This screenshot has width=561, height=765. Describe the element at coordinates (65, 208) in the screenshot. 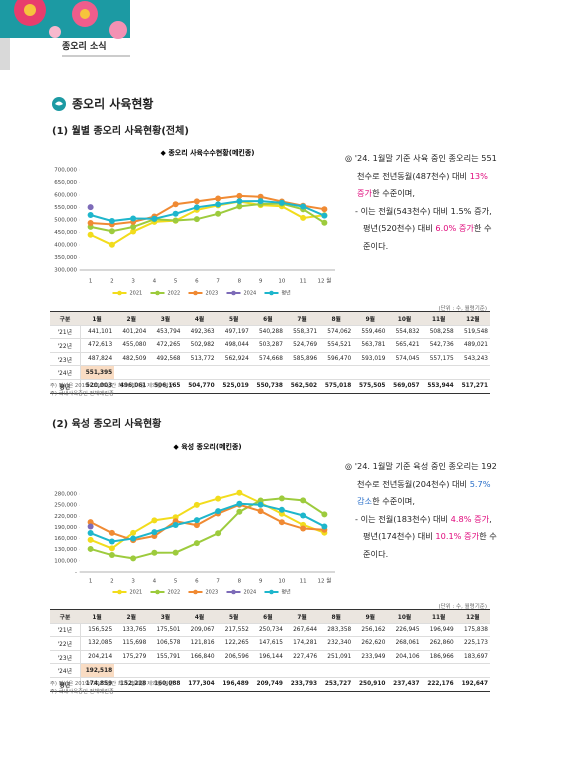

I see `y-tick-label: 550,000` at that location.